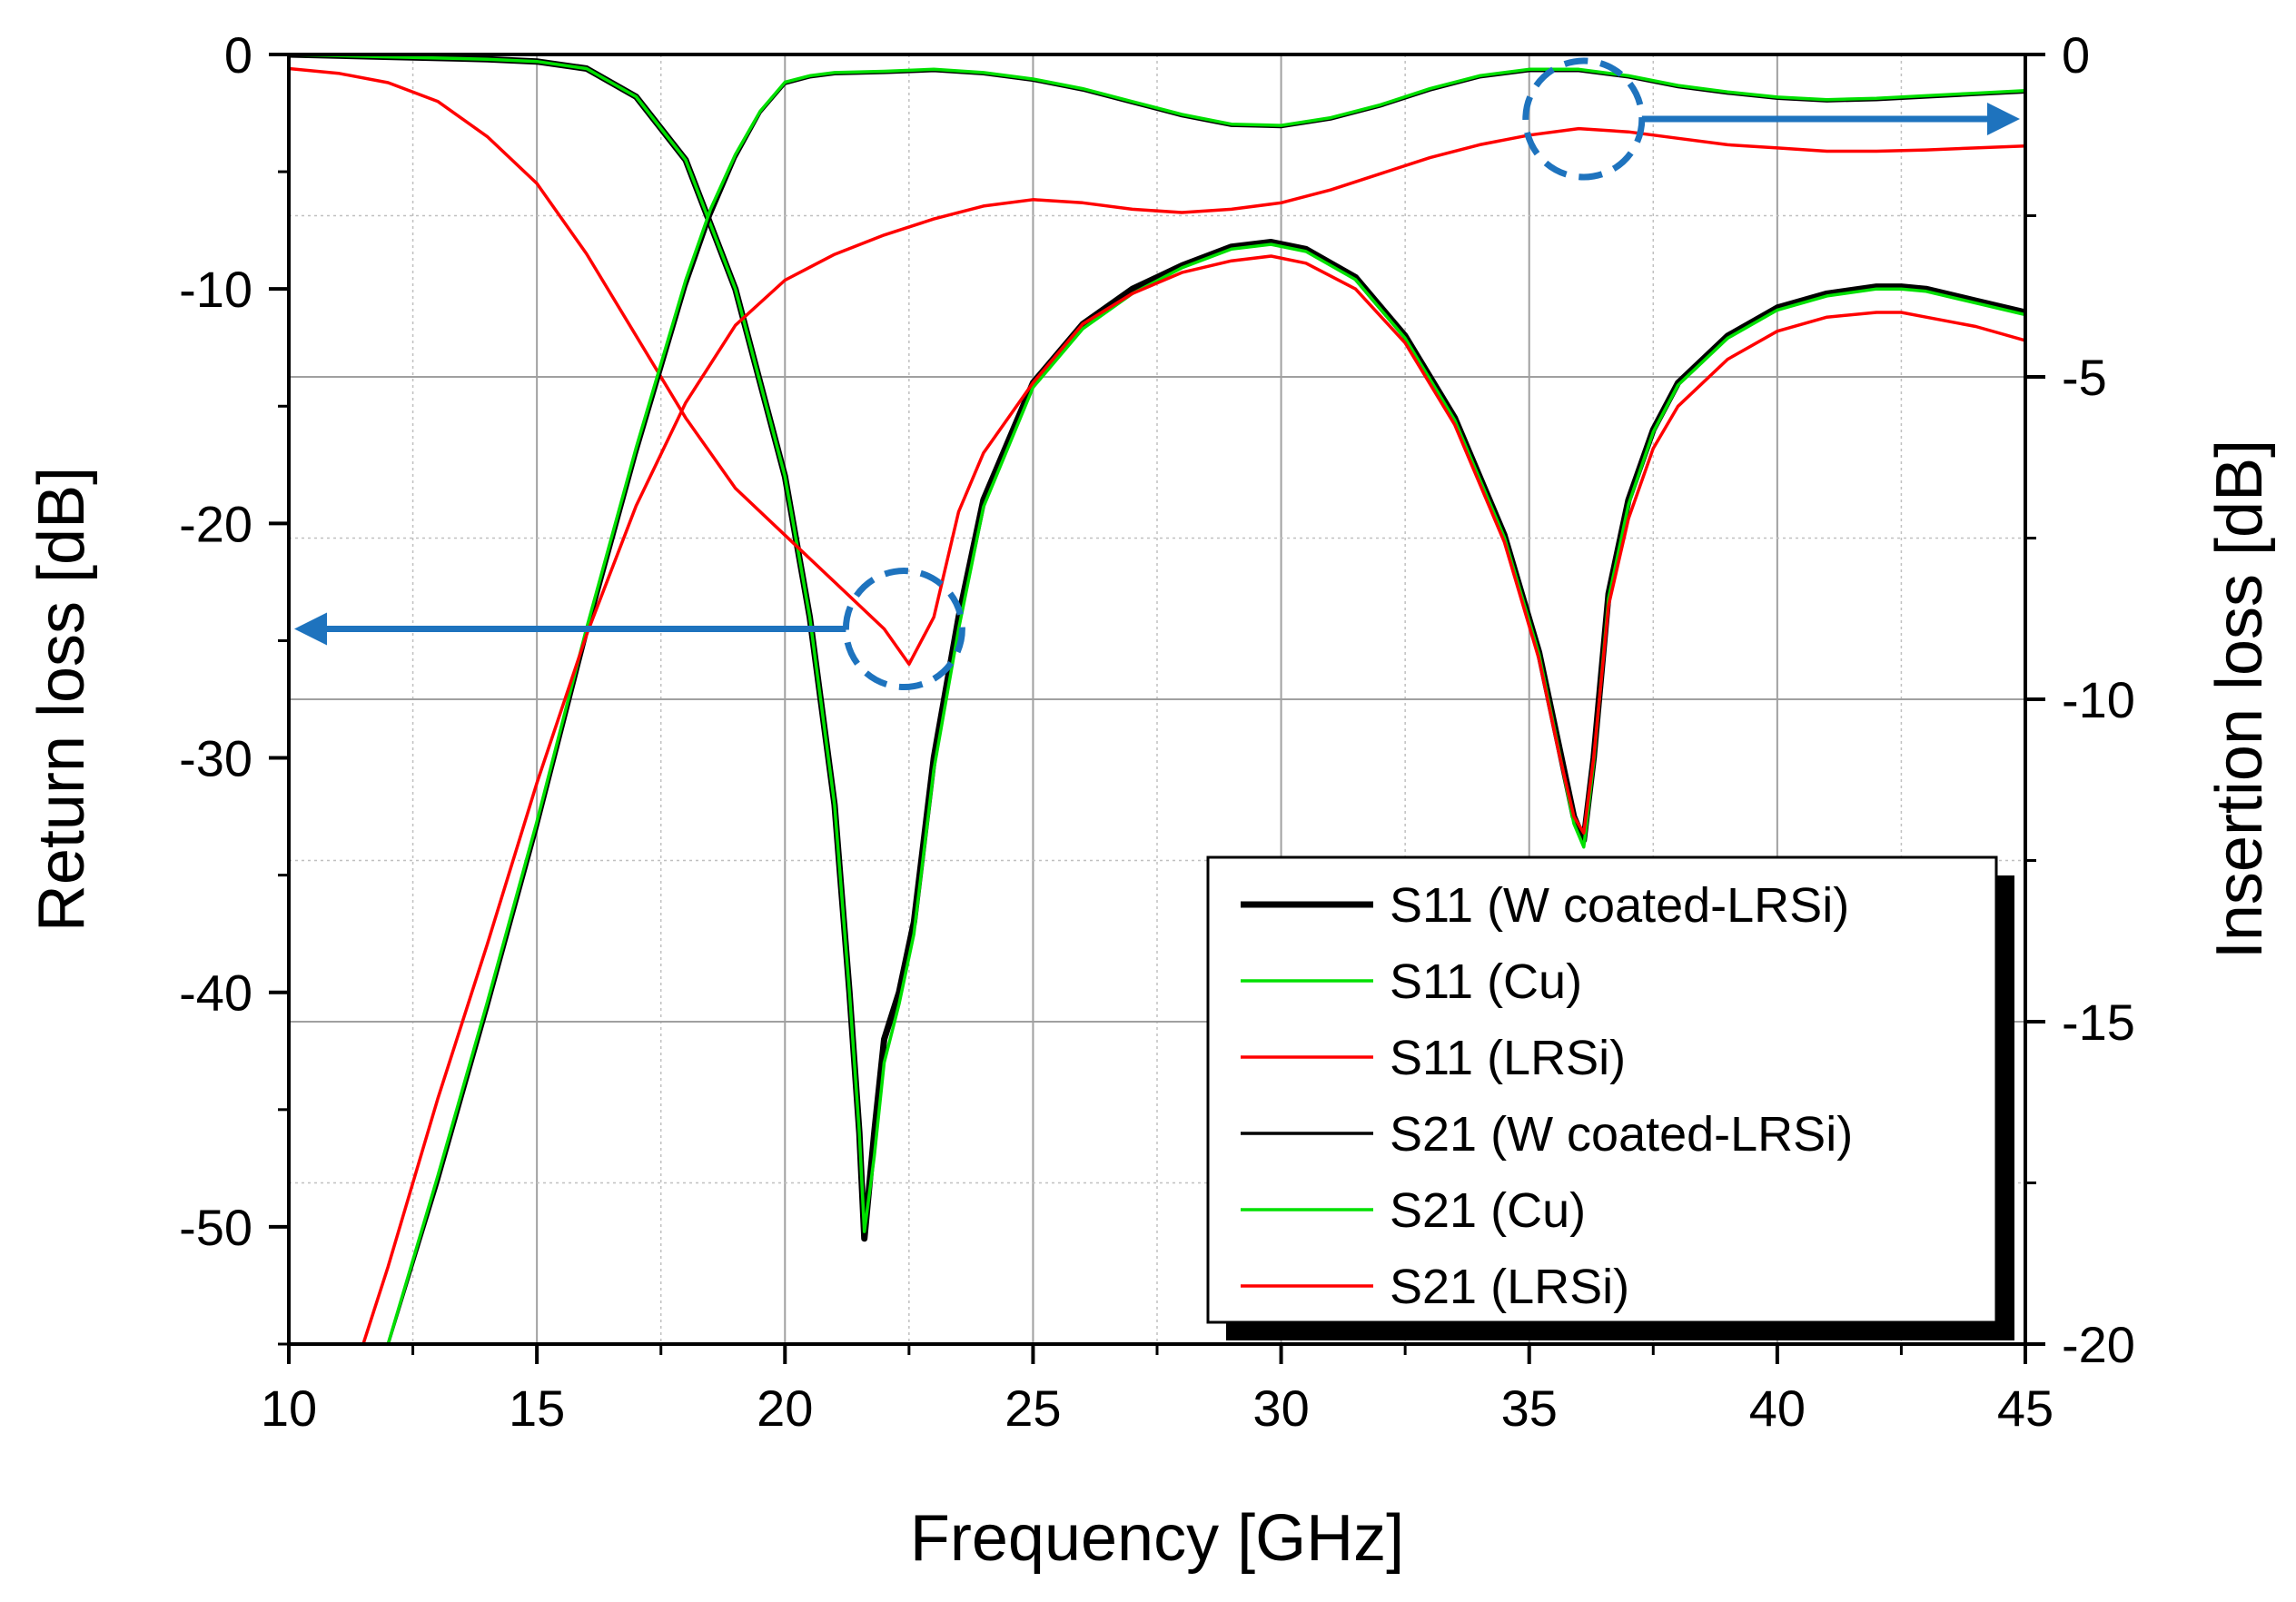 The width and height of the screenshot is (2296, 1602). Describe the element at coordinates (1488, 1210) in the screenshot. I see `legend-label: S21 (Cu)` at that location.